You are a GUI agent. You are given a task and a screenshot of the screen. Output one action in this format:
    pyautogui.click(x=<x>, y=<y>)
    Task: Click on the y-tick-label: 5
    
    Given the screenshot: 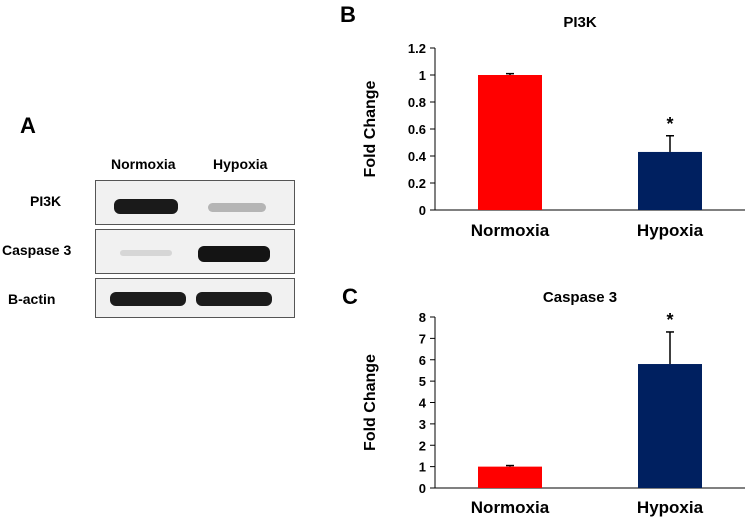 What is the action you would take?
    pyautogui.click(x=422, y=381)
    